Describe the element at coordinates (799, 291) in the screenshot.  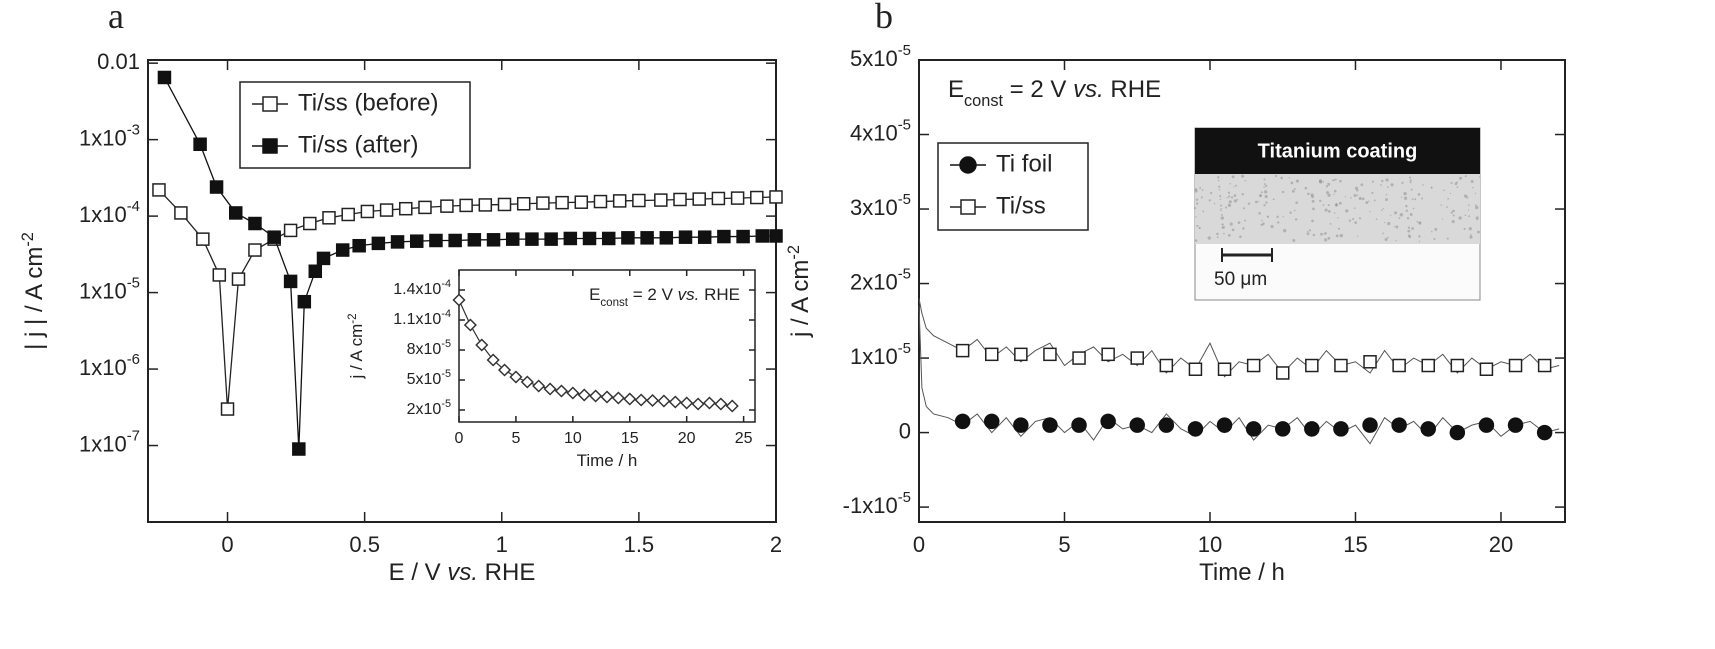
I see `y-axis-label: j / A cm-2` at that location.